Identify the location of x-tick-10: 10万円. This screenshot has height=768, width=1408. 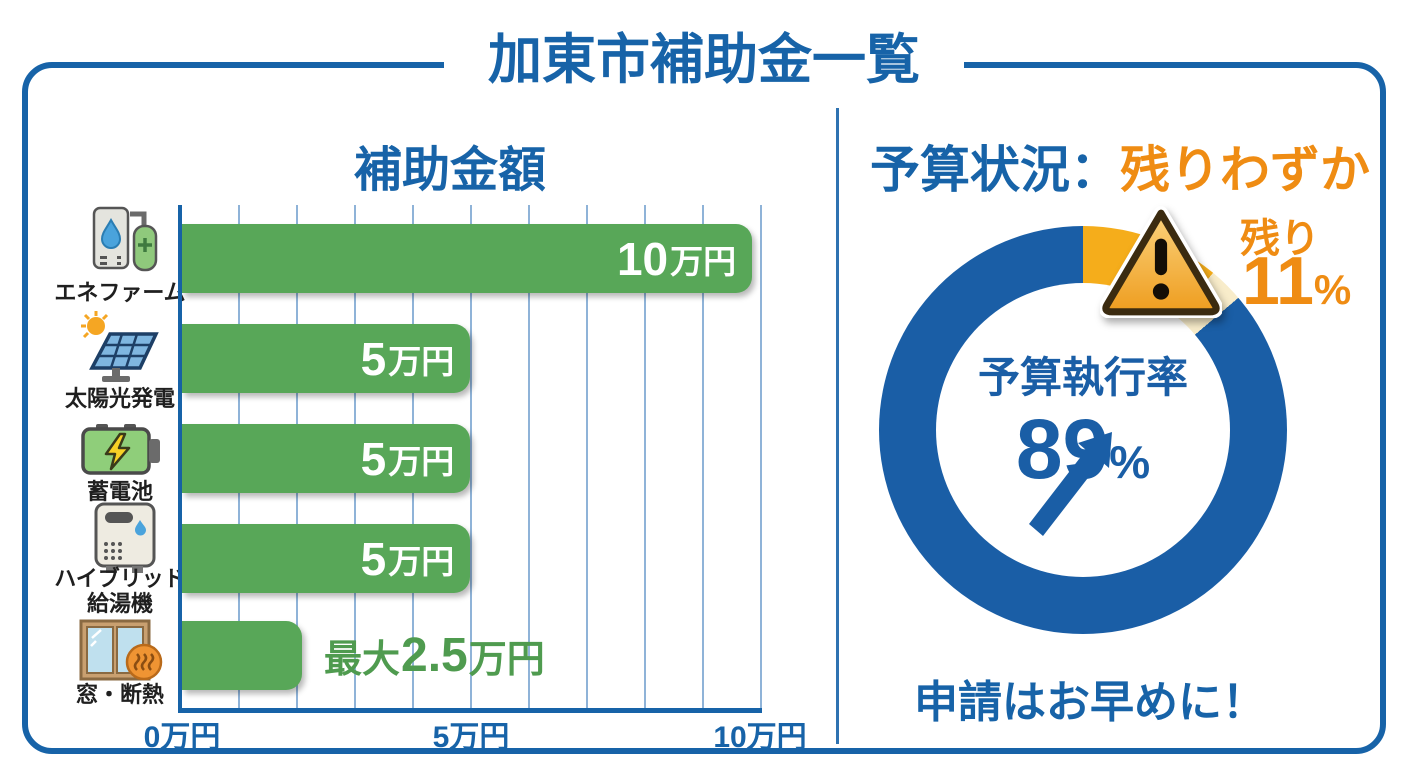
(760, 737).